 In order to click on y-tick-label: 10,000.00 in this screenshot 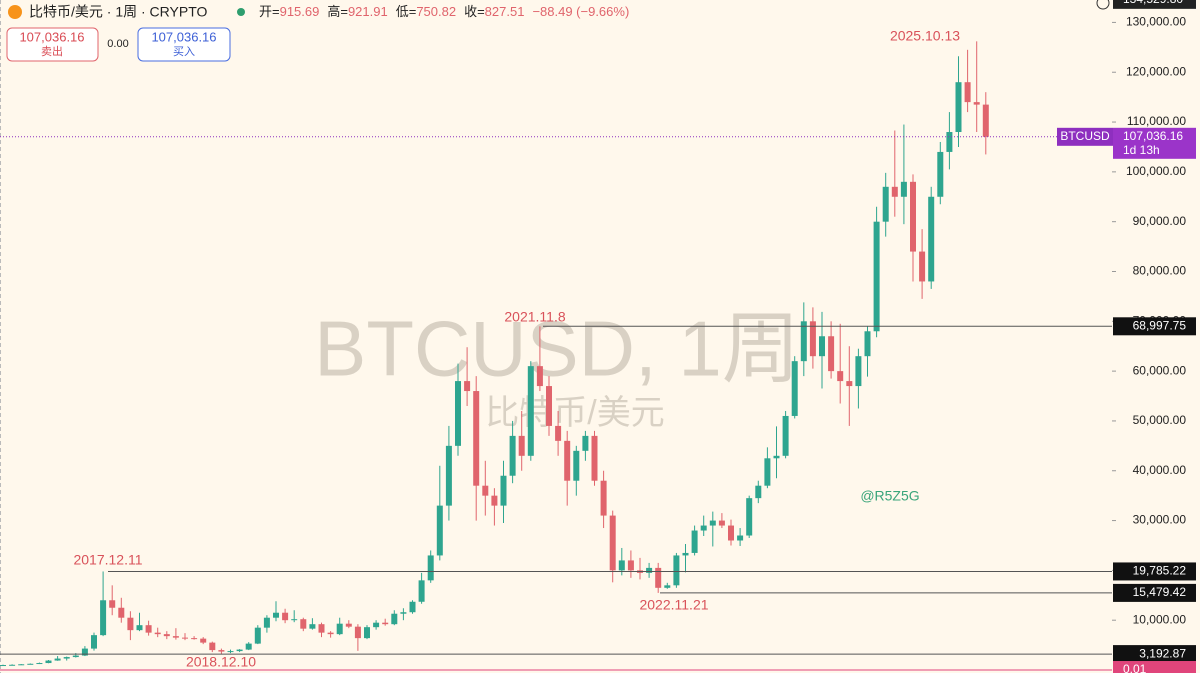, I will do `click(1160, 619)`.